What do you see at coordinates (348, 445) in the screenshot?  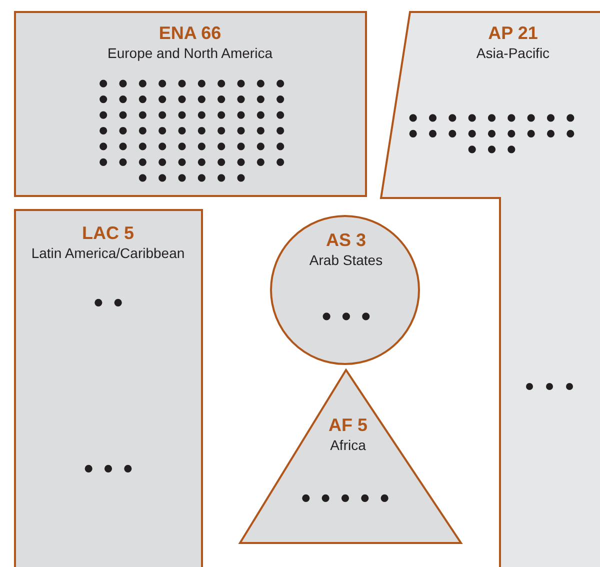 I see `category-label: Africa` at bounding box center [348, 445].